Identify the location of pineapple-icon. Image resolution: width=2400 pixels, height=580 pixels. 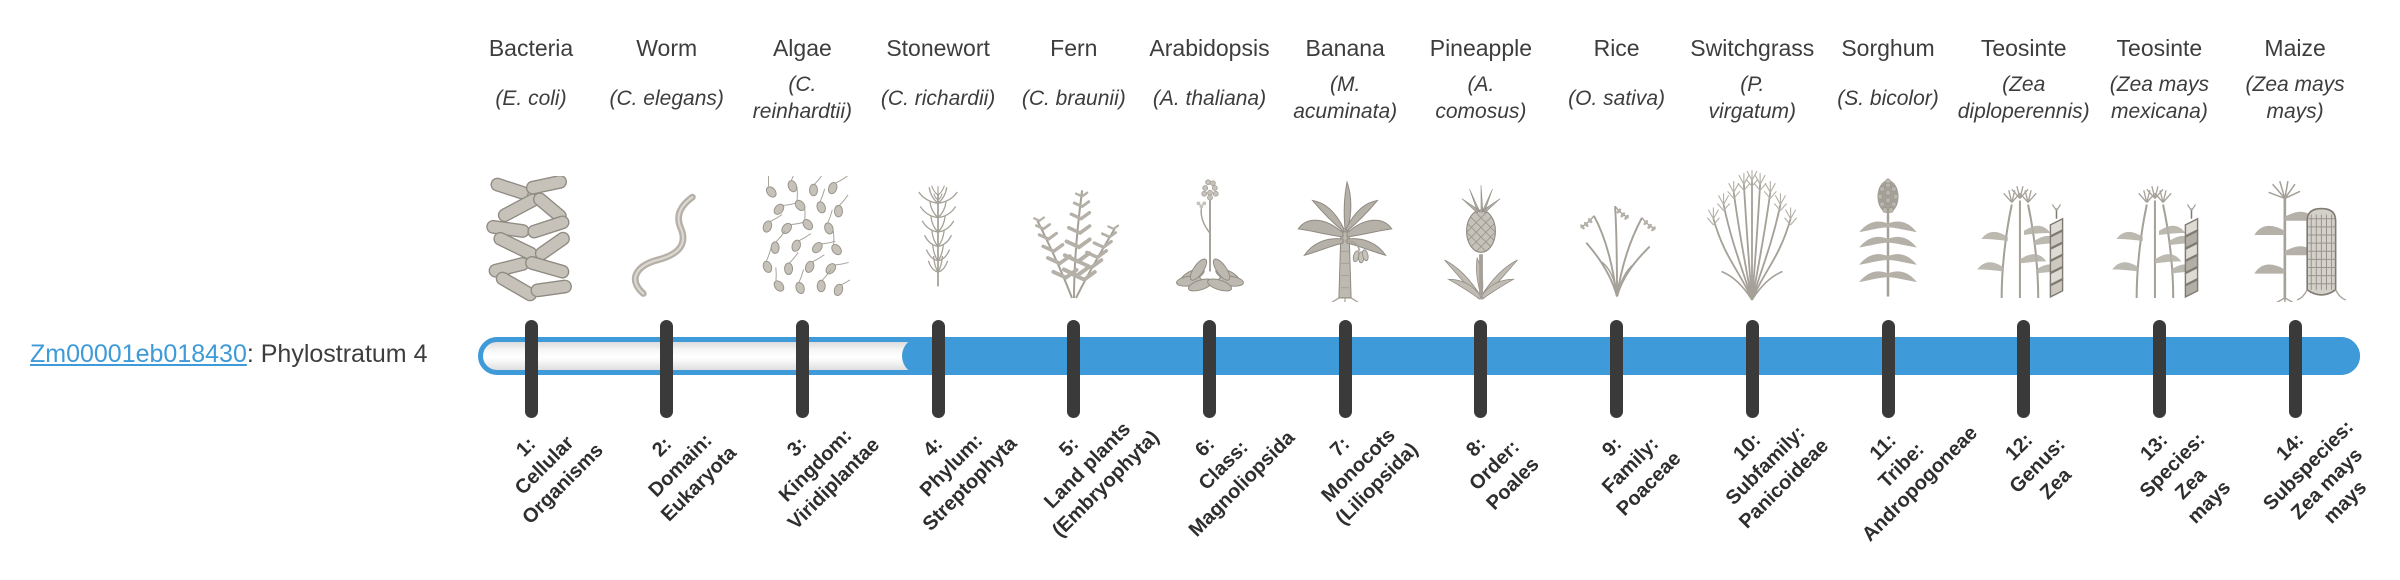
(1481, 216).